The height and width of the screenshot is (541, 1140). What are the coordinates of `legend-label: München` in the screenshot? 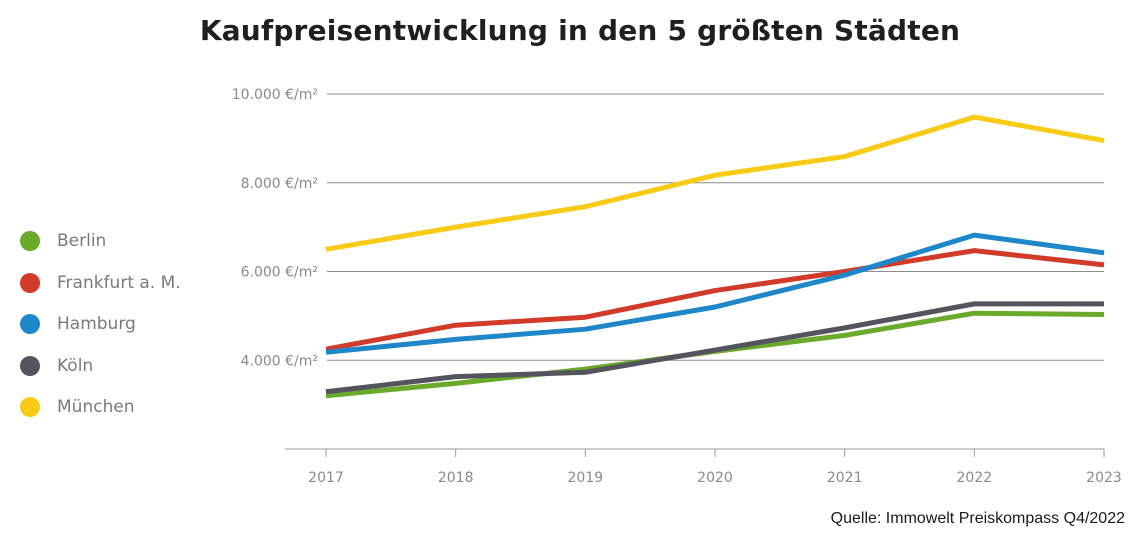 It's located at (96, 407).